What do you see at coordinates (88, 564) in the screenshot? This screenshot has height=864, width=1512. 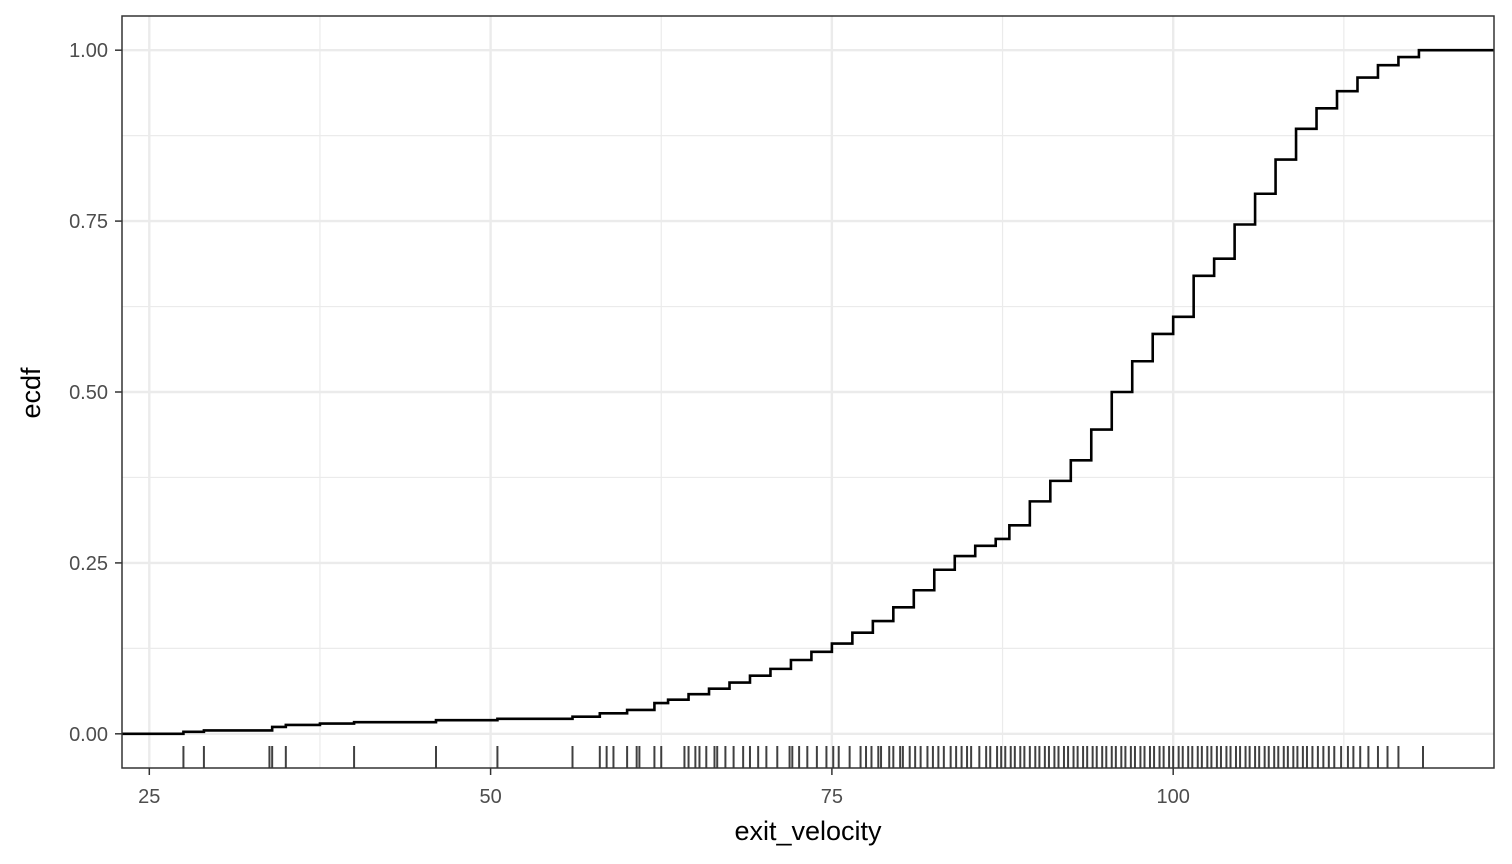 I see `y-tick-label: 0.25` at bounding box center [88, 564].